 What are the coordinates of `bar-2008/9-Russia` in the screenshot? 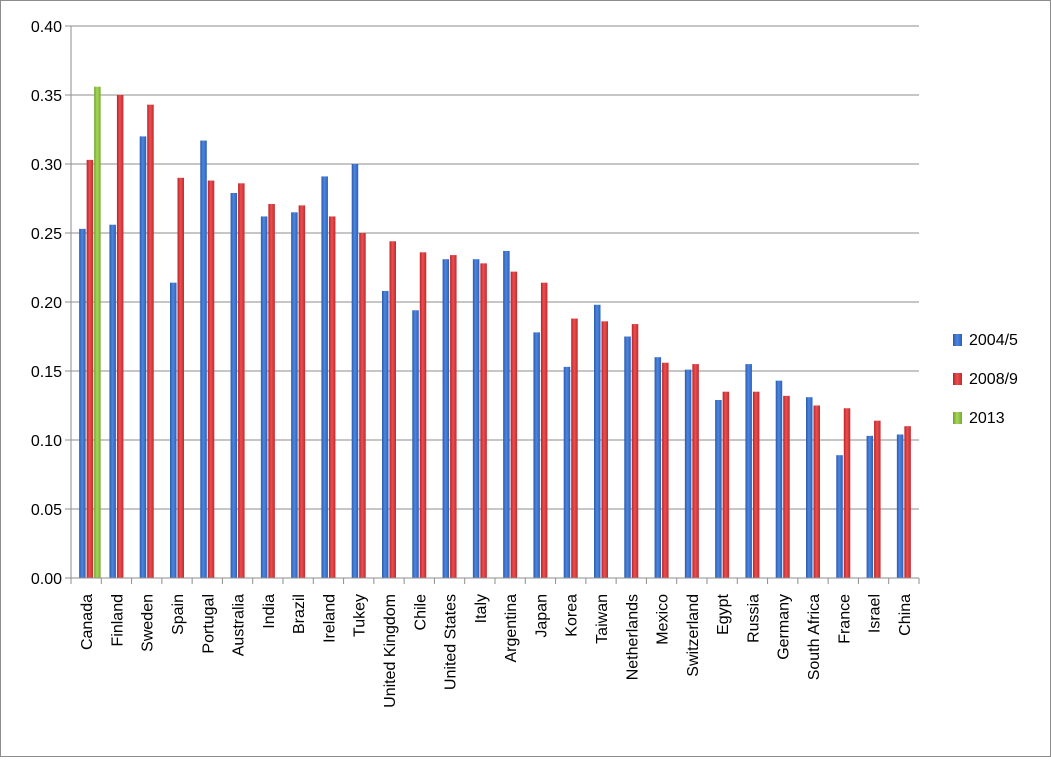 It's located at (756, 484).